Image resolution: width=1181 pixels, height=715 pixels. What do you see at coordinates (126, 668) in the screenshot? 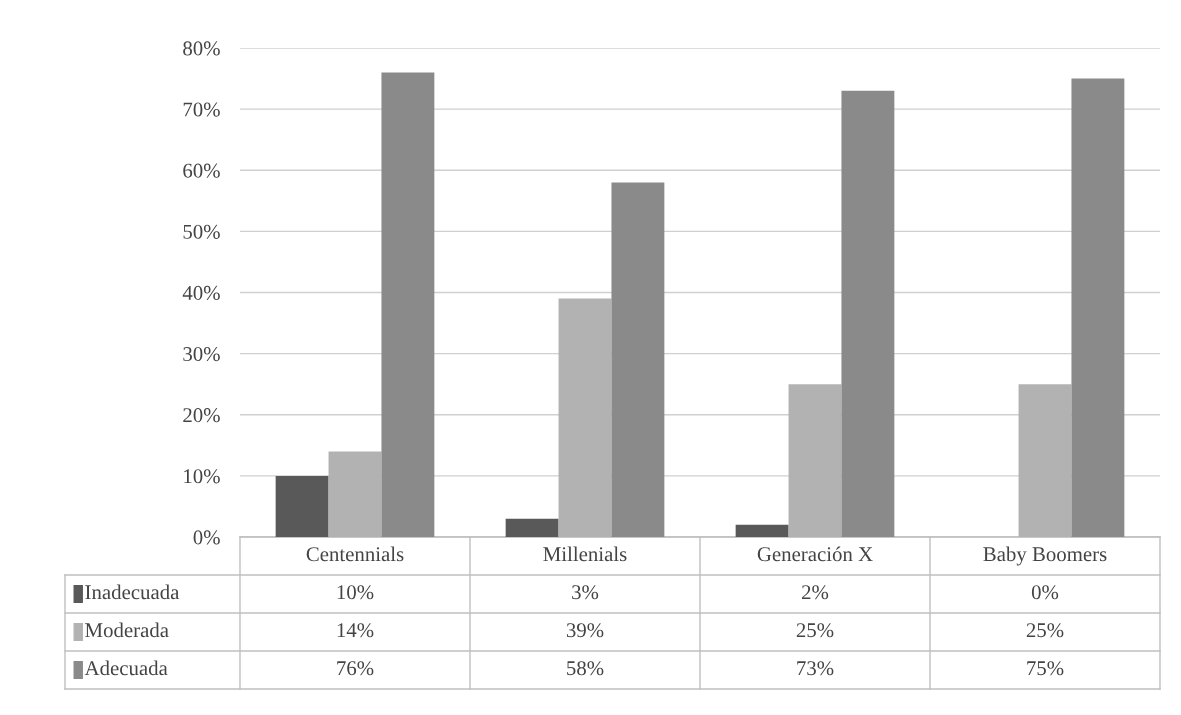
I see `legend-label: Adecuada` at bounding box center [126, 668].